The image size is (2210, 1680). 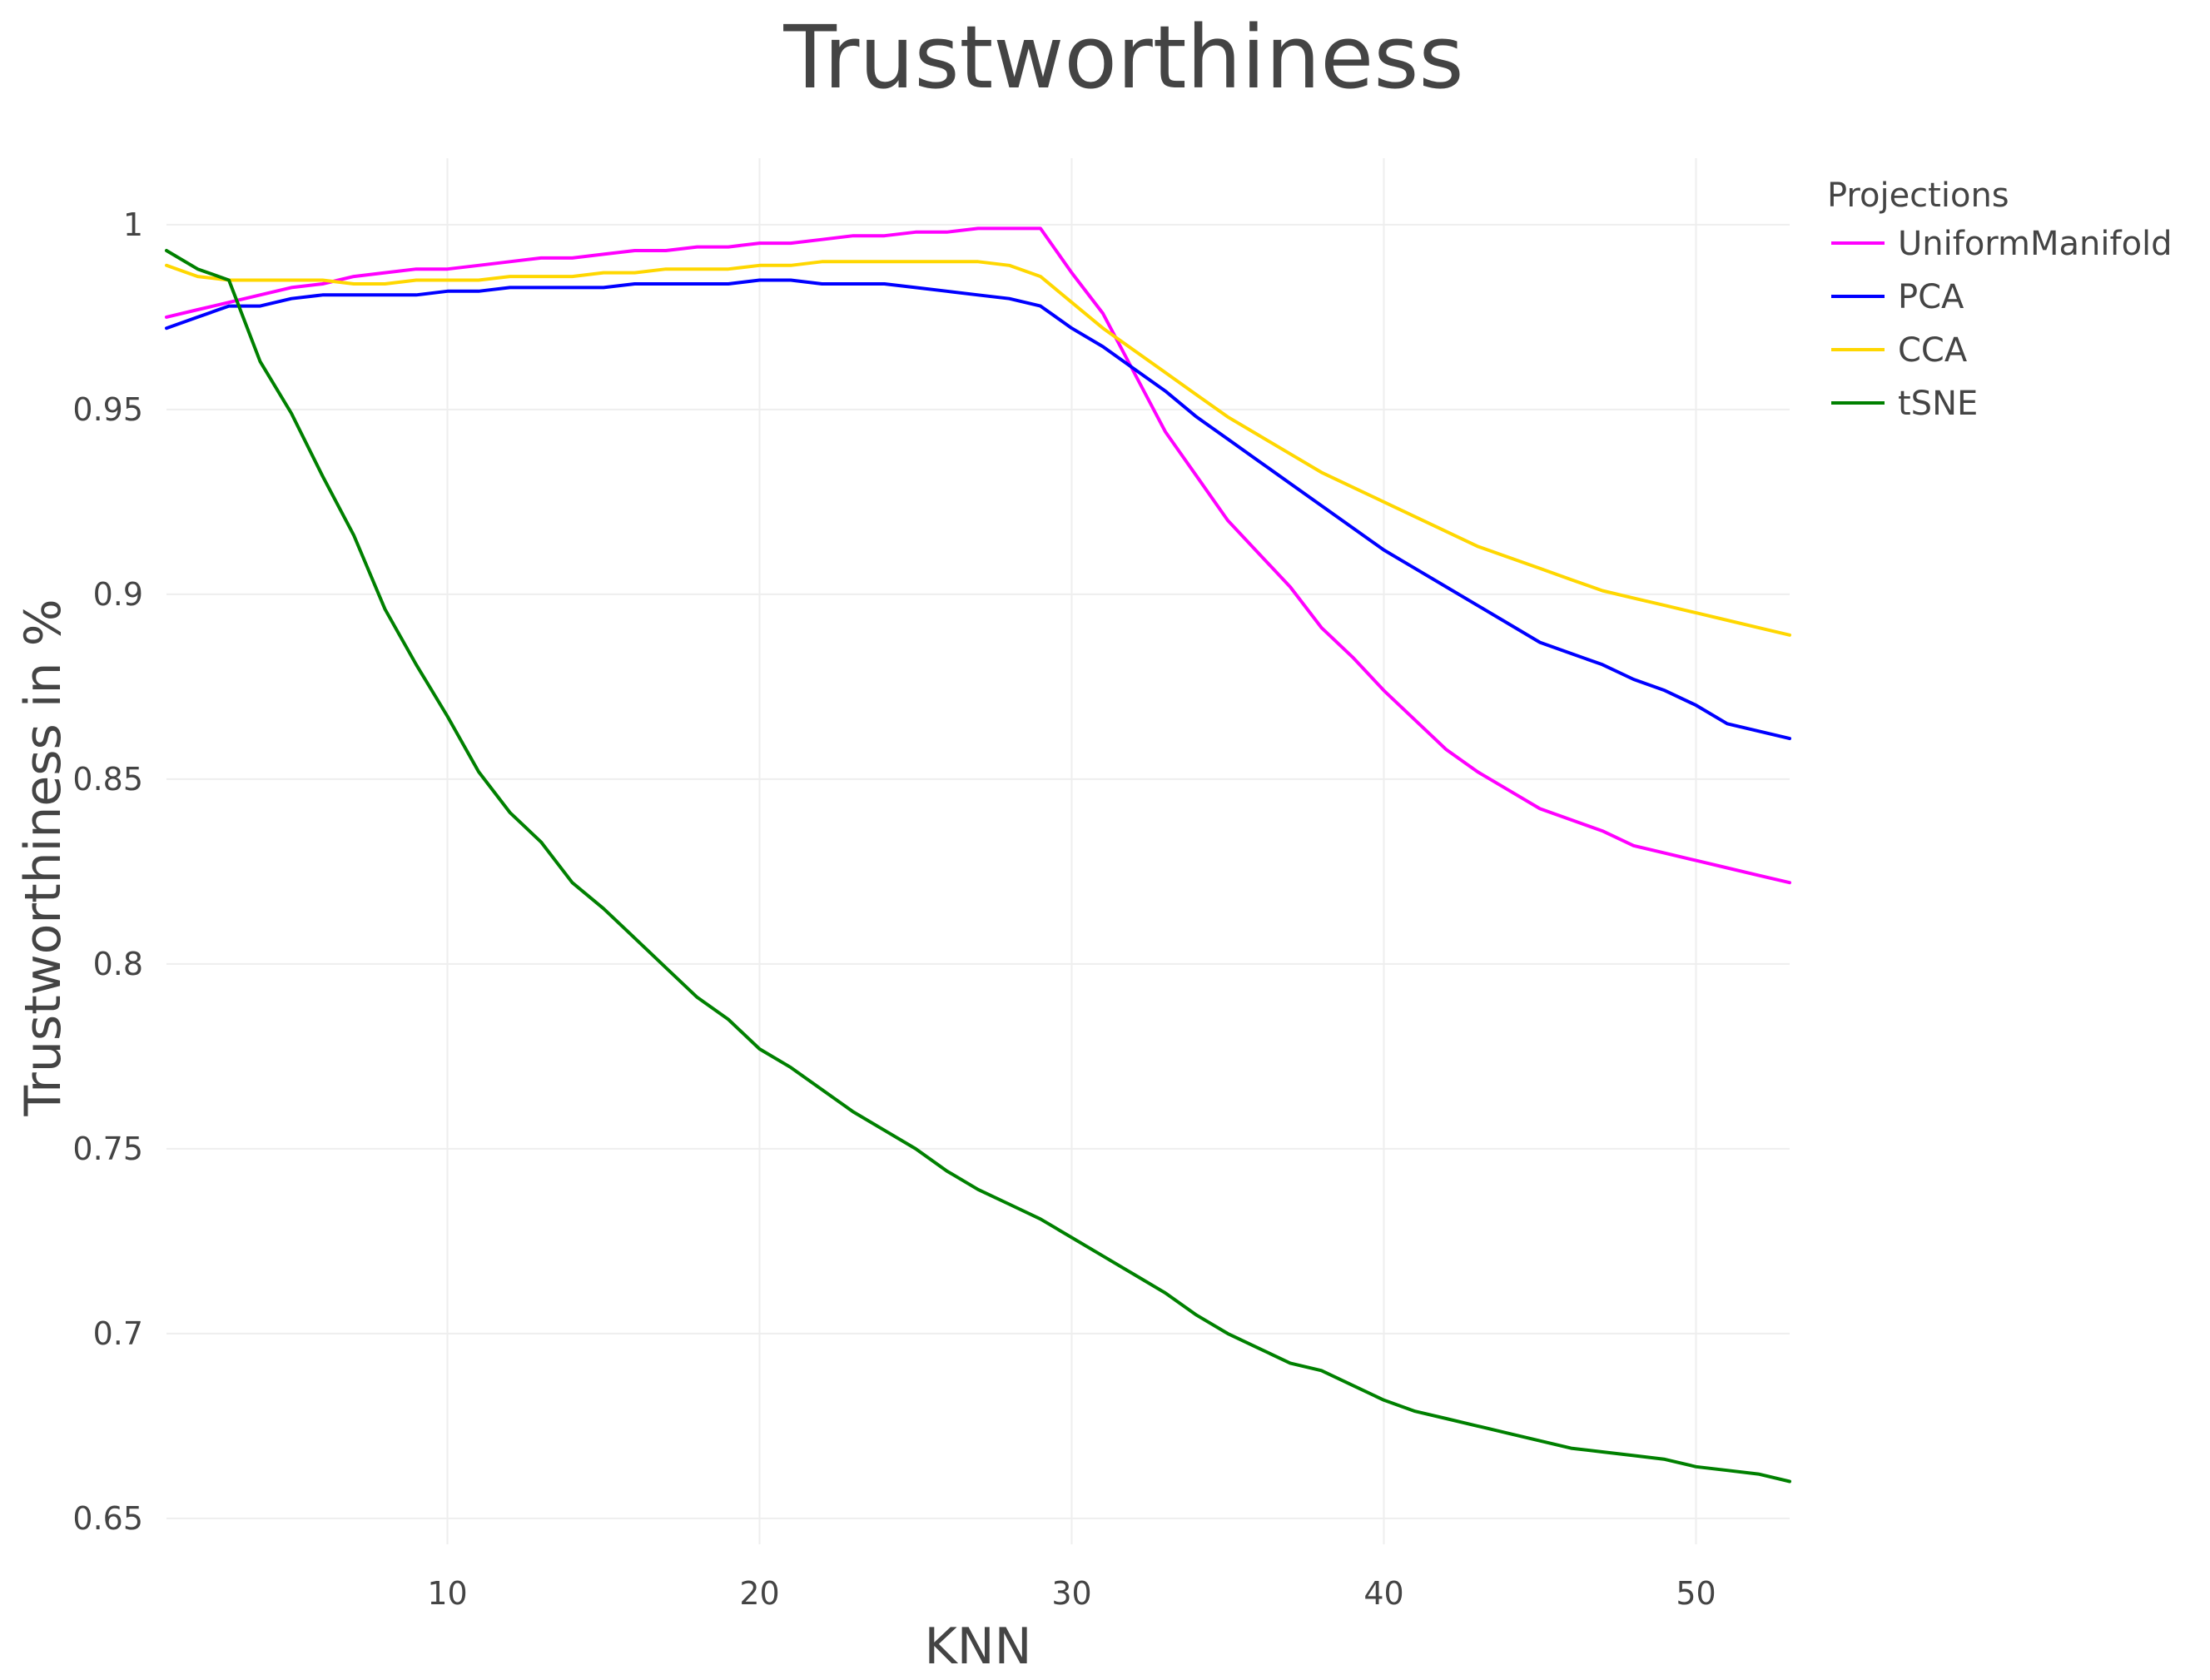 What do you see at coordinates (118, 964) in the screenshot?
I see `y-tick-label: 0.8` at bounding box center [118, 964].